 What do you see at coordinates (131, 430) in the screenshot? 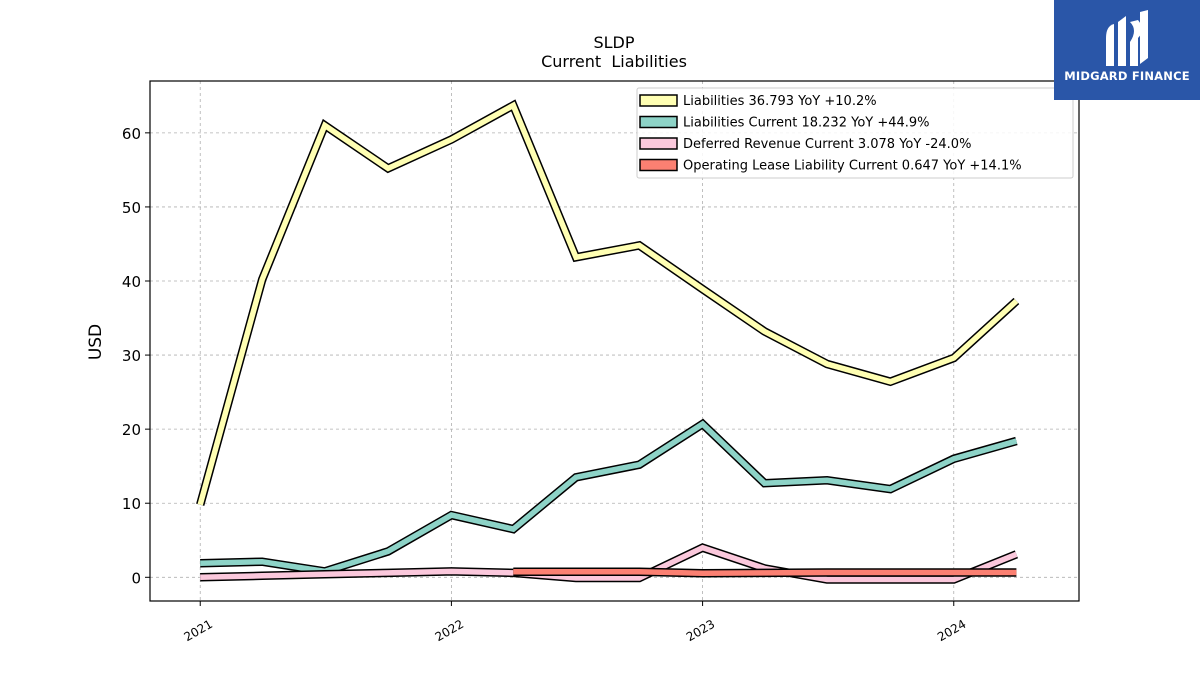
I see `y-tick-label: 20` at bounding box center [131, 430].